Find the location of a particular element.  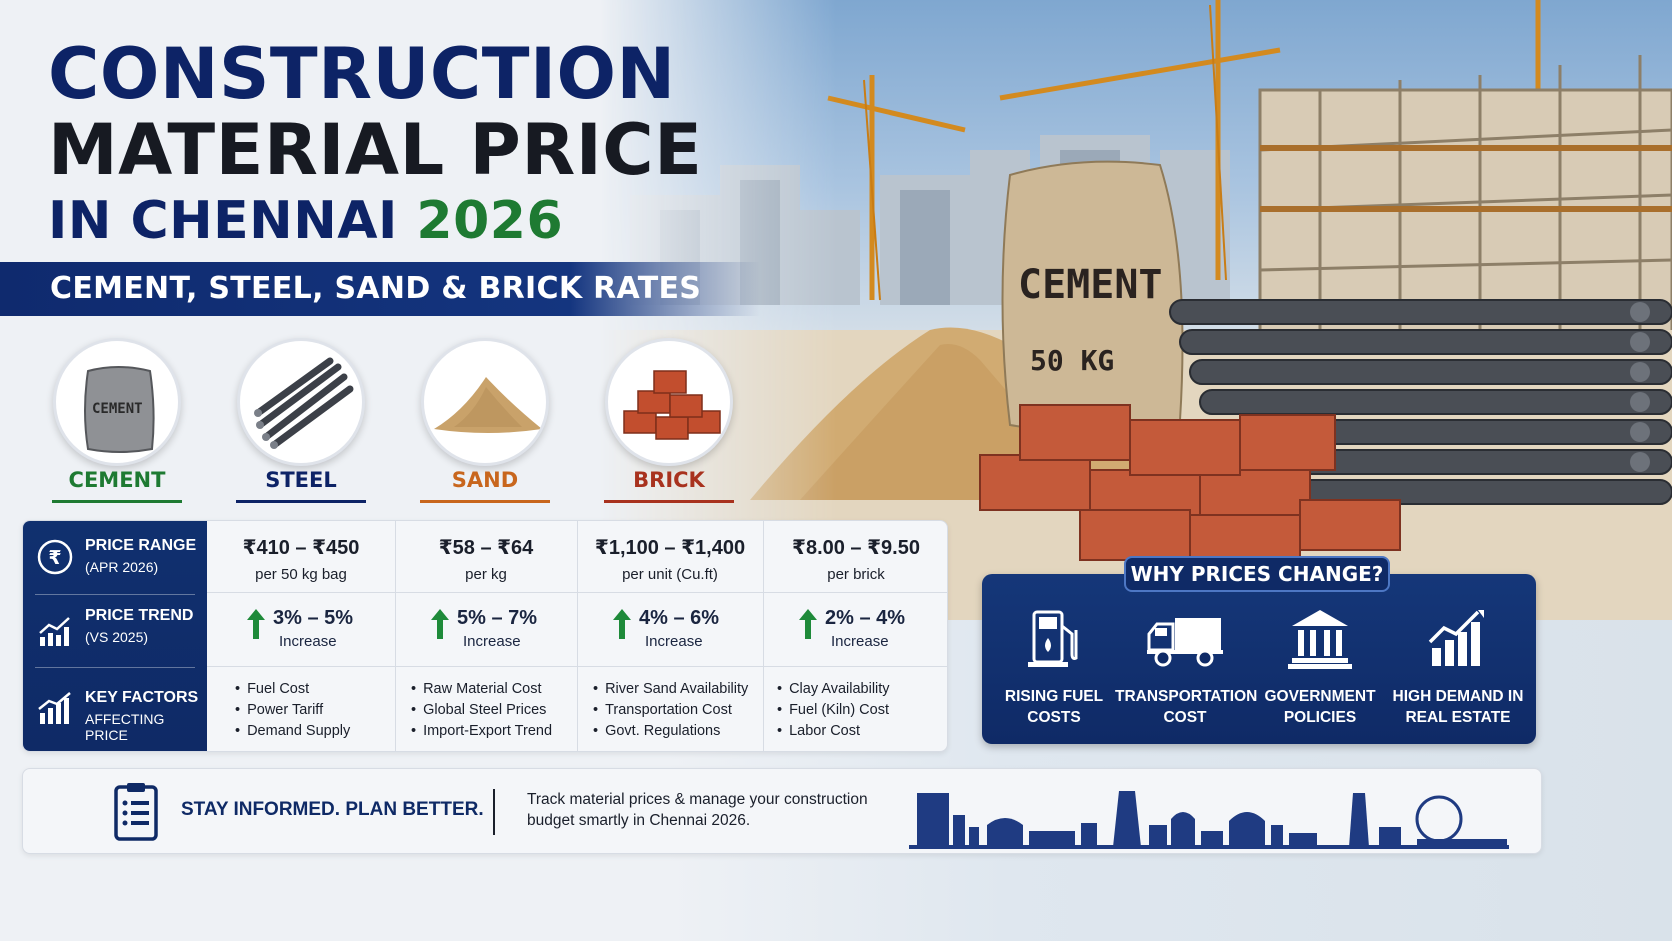

factors-list-cement: Fuel Cost Power Tariff Demand Supply is located at coordinates (292, 710).